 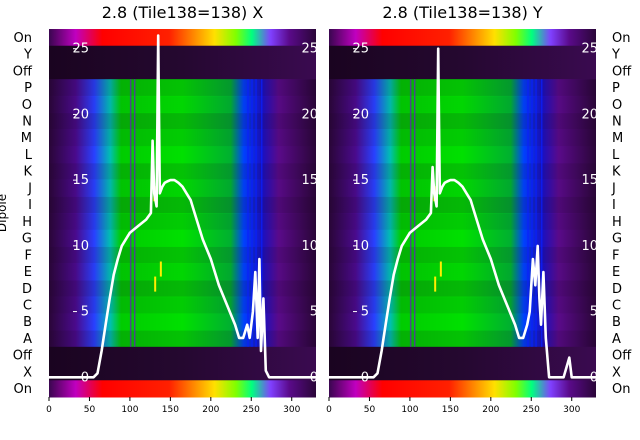 What do you see at coordinates (409, 410) in the screenshot?
I see `x-tick-label: 100` at bounding box center [409, 410].